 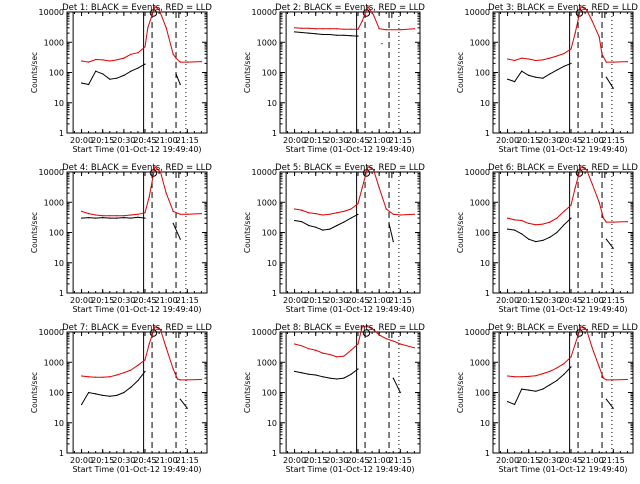 What do you see at coordinates (570, 300) in the screenshot?
I see `x-tick-label: 20:45` at bounding box center [570, 300].